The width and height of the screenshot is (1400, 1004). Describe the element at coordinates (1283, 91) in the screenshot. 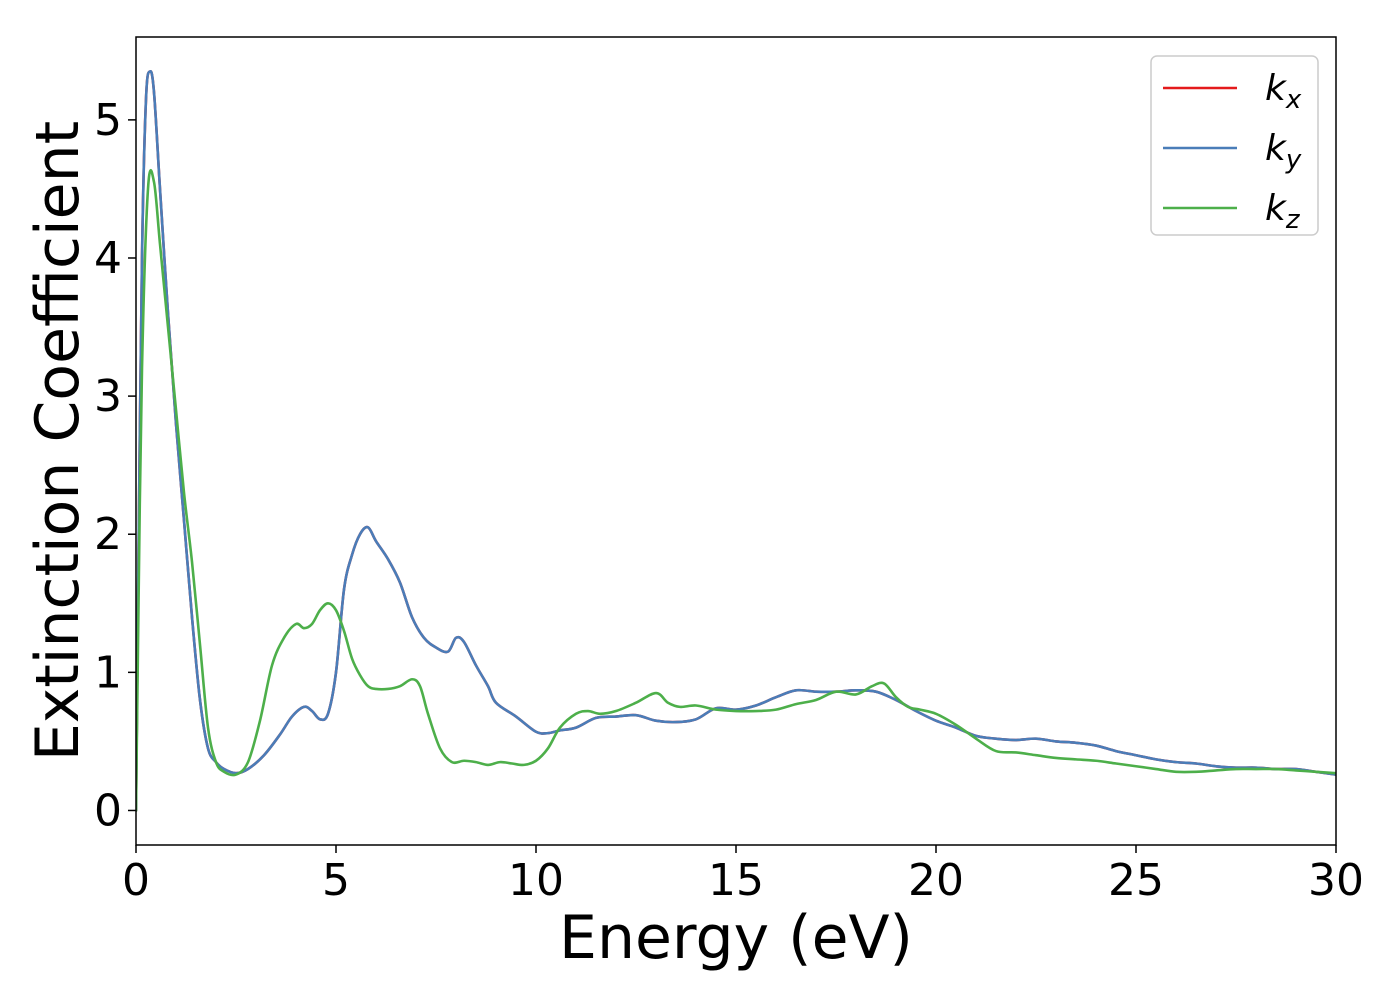

I see `legend-label-k-x: kx` at that location.